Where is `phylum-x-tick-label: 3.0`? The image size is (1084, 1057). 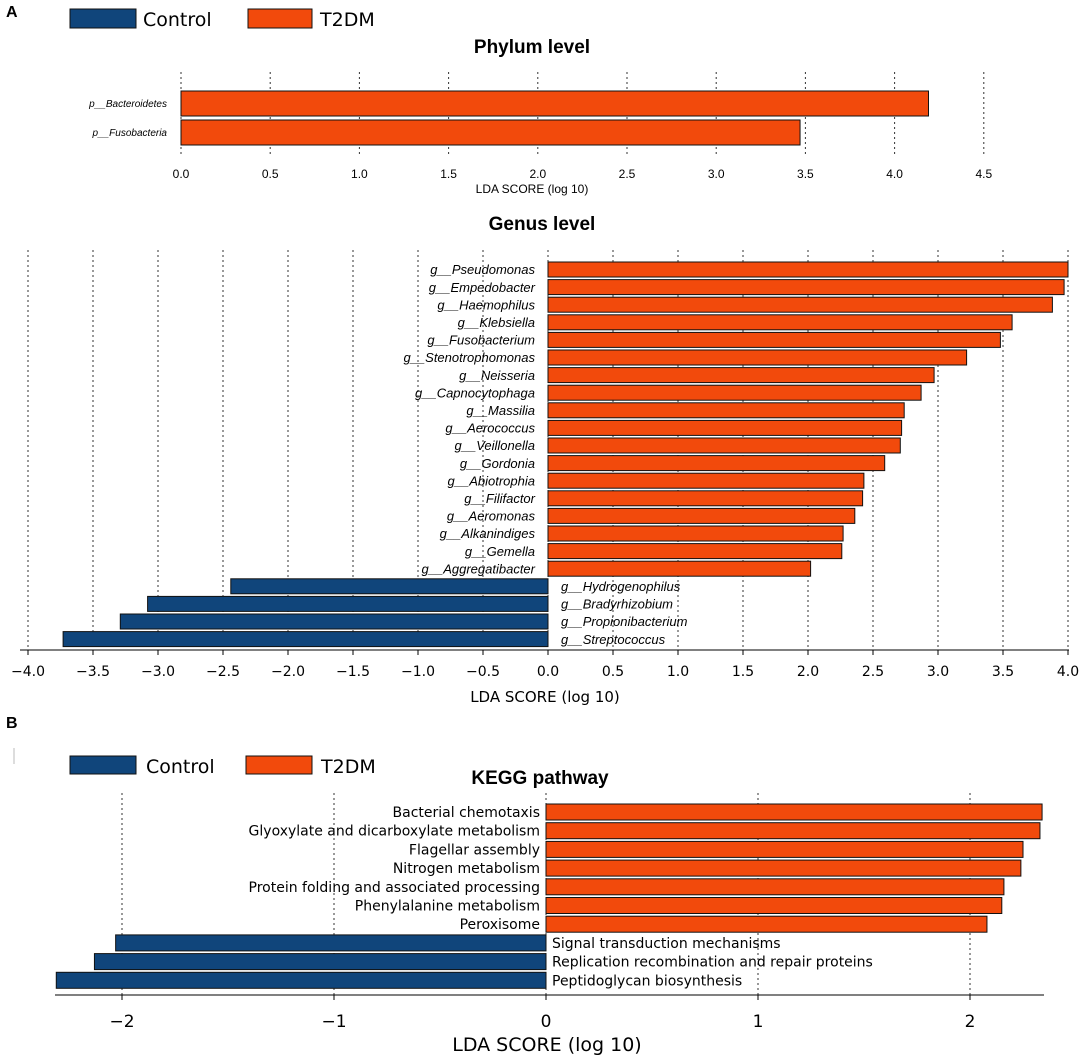 phylum-x-tick-label: 3.0 is located at coordinates (716, 174).